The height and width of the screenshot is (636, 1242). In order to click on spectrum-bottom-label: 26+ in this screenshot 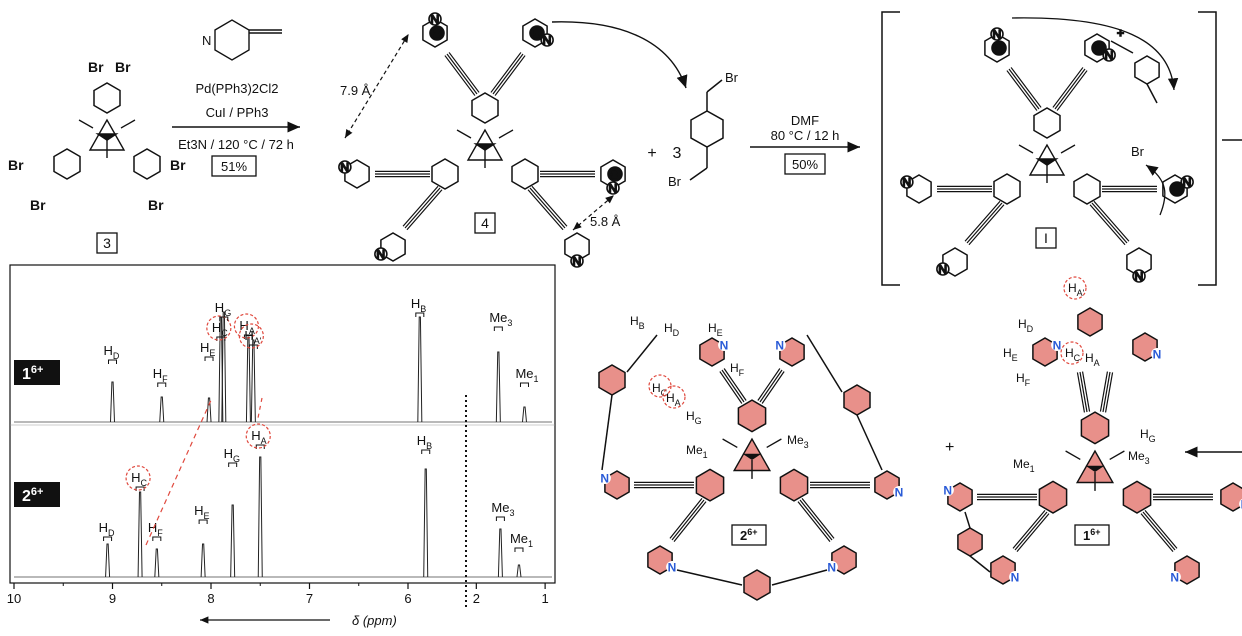, I will do `click(32, 495)`.